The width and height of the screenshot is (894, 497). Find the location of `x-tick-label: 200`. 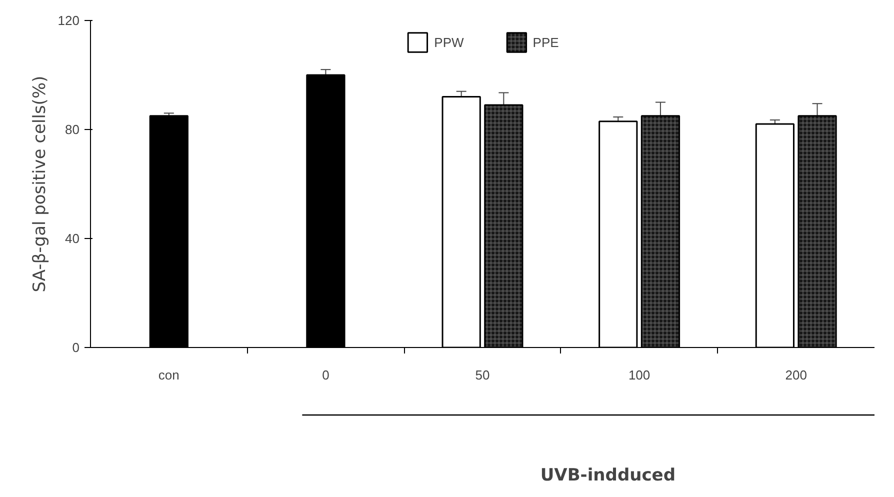

x-tick-label: 200 is located at coordinates (796, 375).